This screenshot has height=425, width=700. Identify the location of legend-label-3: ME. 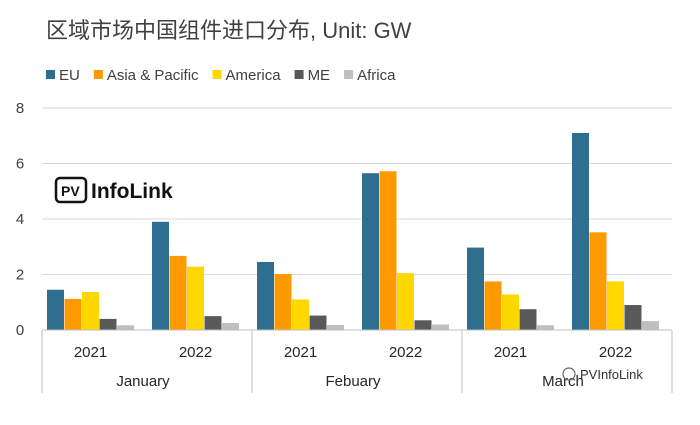
(319, 75).